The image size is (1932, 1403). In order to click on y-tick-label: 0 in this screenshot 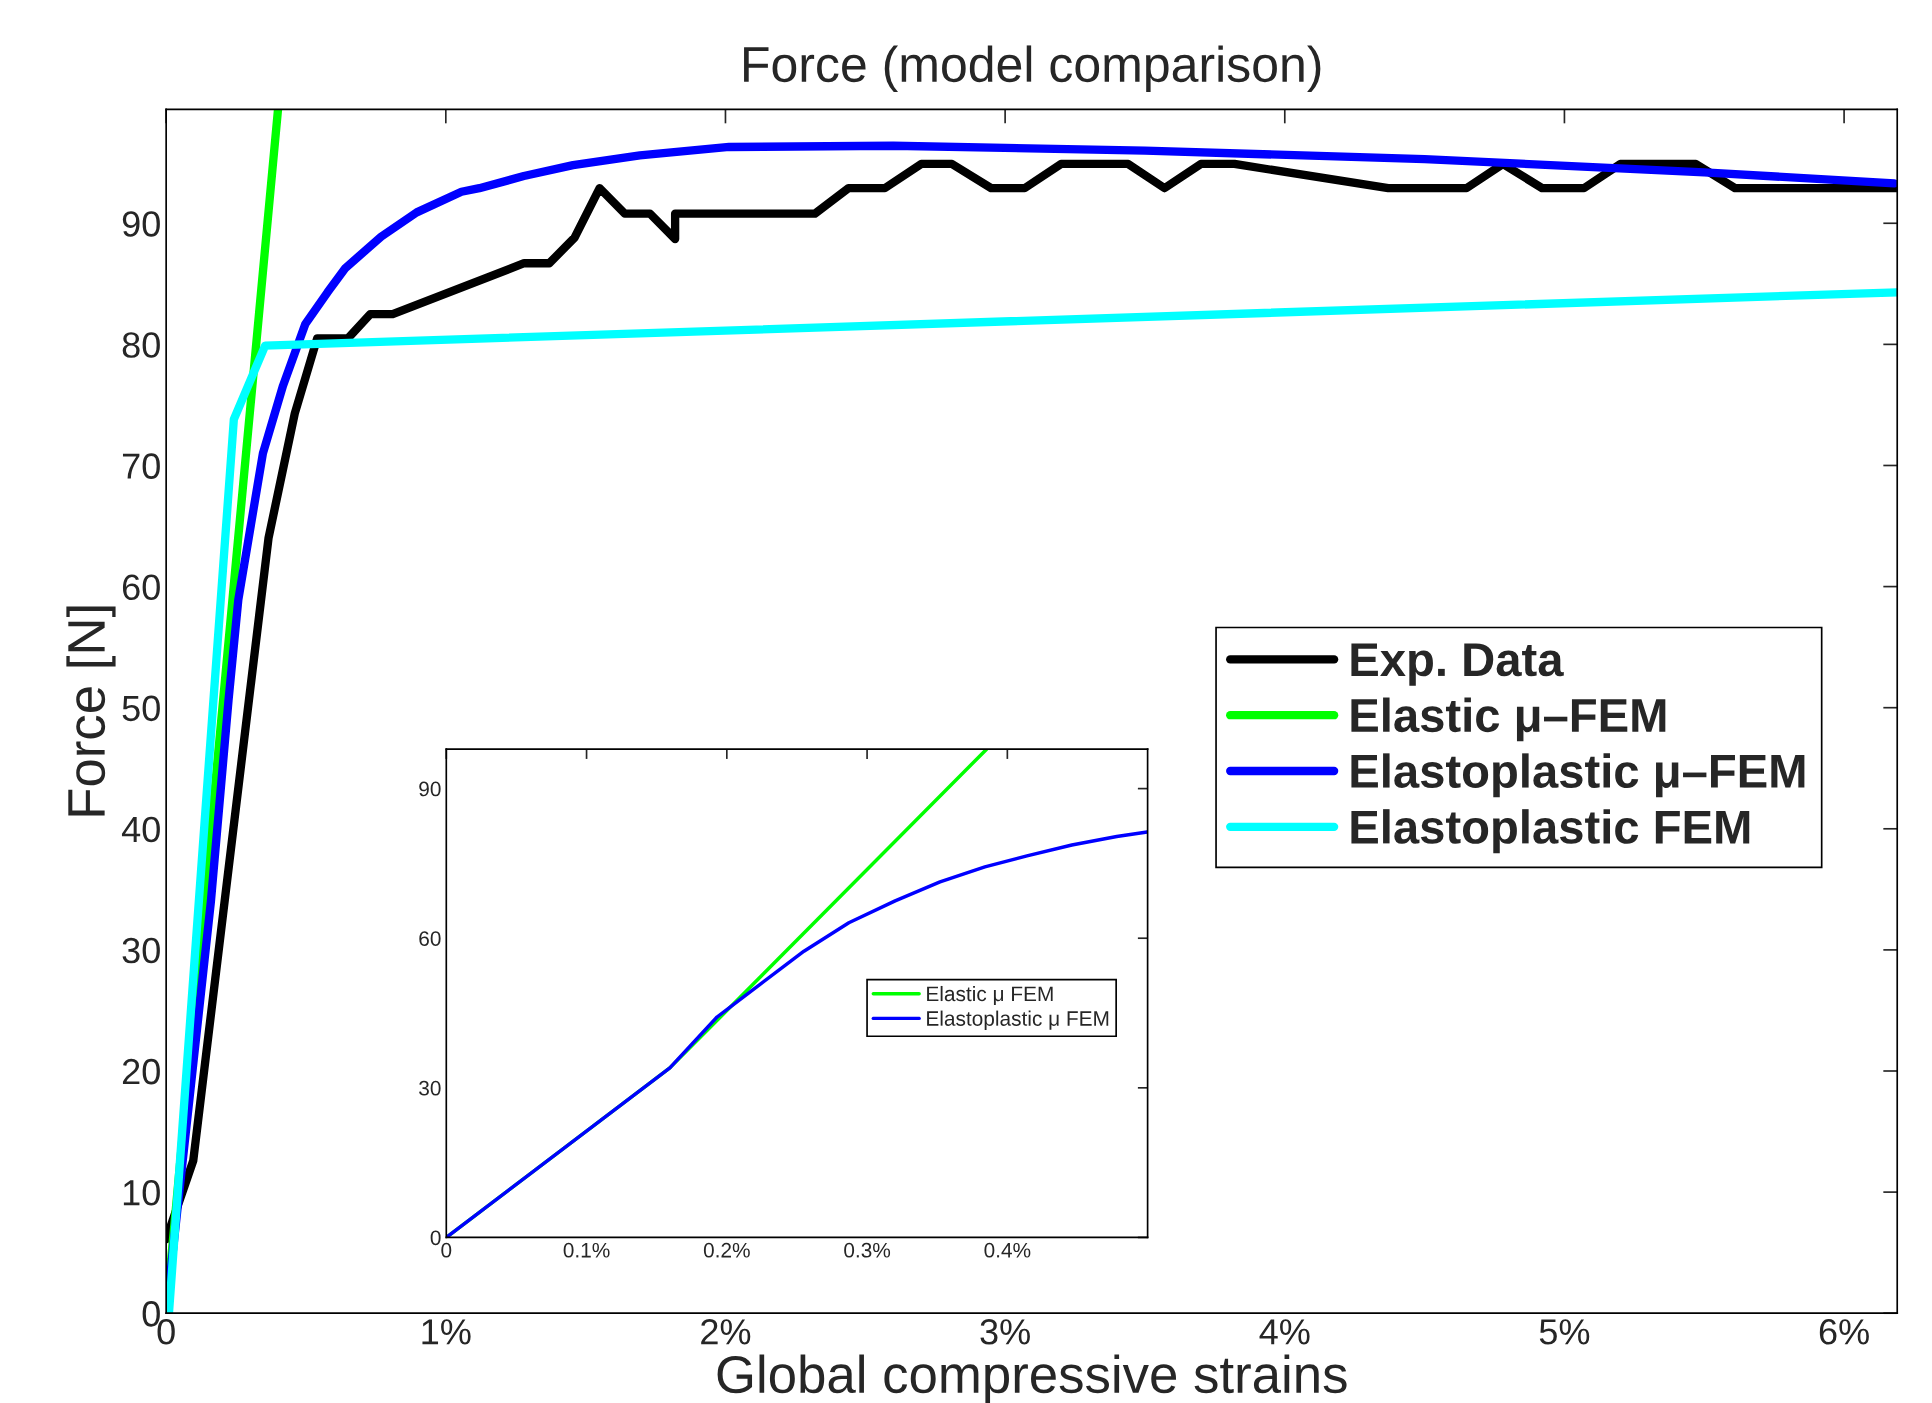, I will do `click(435, 1238)`.